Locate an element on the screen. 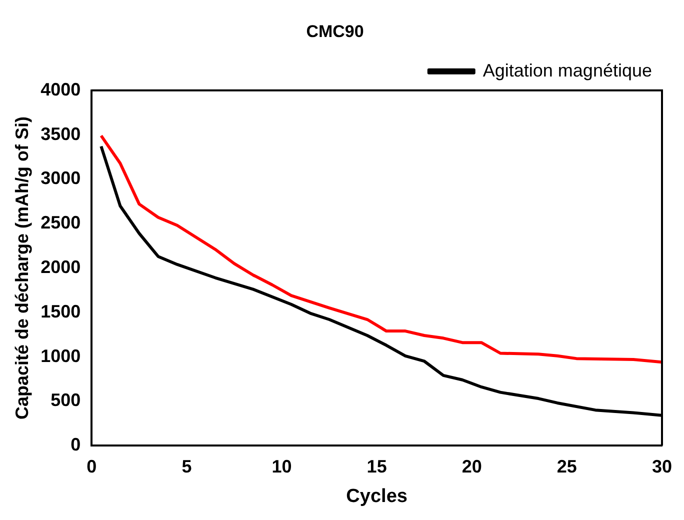 This screenshot has width=684, height=520. legend-label: Agitation magnétique is located at coordinates (567, 70).